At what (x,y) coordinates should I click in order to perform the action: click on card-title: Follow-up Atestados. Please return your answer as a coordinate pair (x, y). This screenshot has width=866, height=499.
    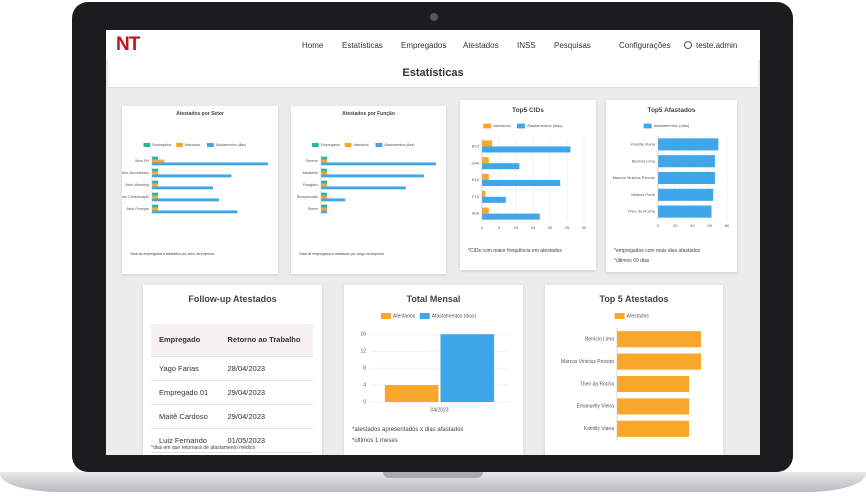
    Looking at the image, I should click on (232, 299).